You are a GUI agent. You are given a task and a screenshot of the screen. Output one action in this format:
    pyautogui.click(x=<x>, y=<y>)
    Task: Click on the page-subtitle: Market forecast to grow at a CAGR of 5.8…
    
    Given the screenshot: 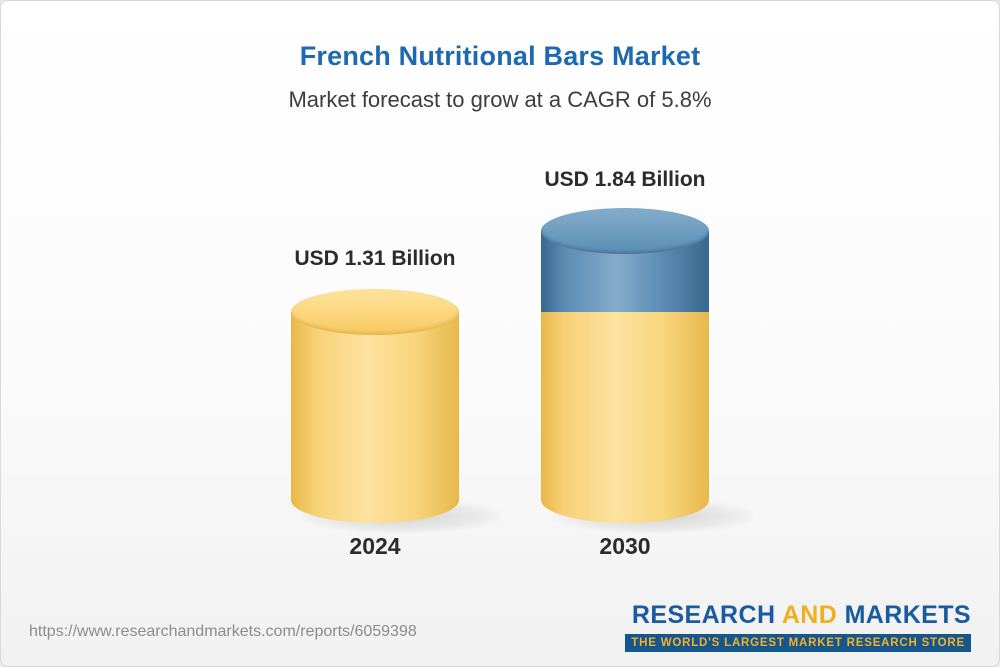 What is the action you would take?
    pyautogui.click(x=500, y=99)
    